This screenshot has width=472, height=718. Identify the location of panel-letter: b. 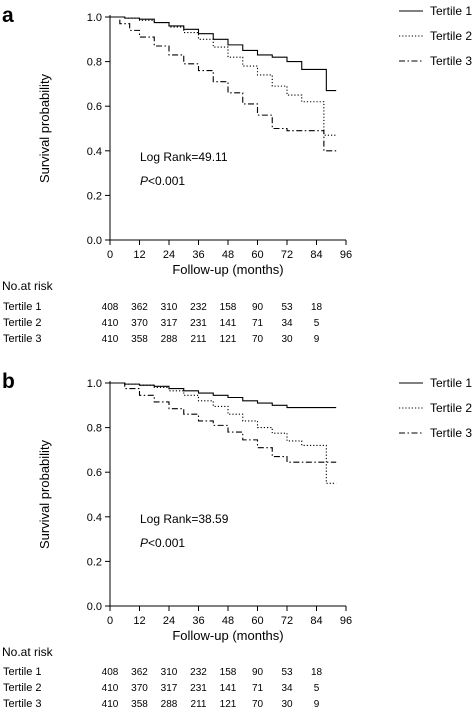
(8, 381).